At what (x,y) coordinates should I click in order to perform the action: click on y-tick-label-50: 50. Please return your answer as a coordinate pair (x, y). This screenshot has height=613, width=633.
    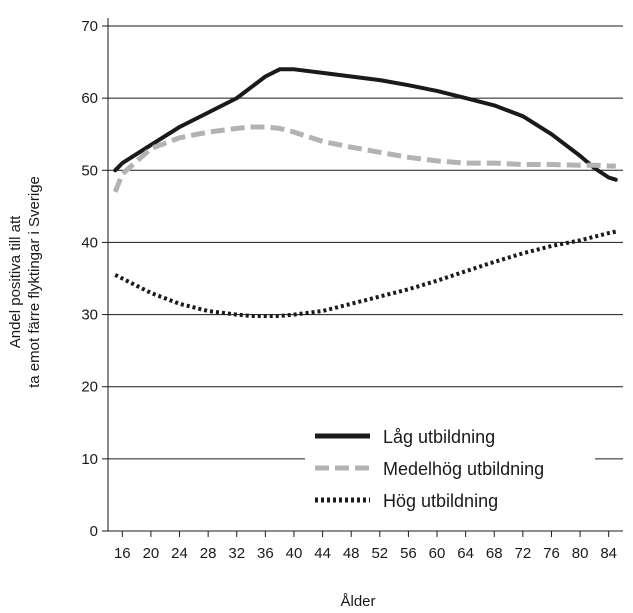
    Looking at the image, I should click on (89, 170).